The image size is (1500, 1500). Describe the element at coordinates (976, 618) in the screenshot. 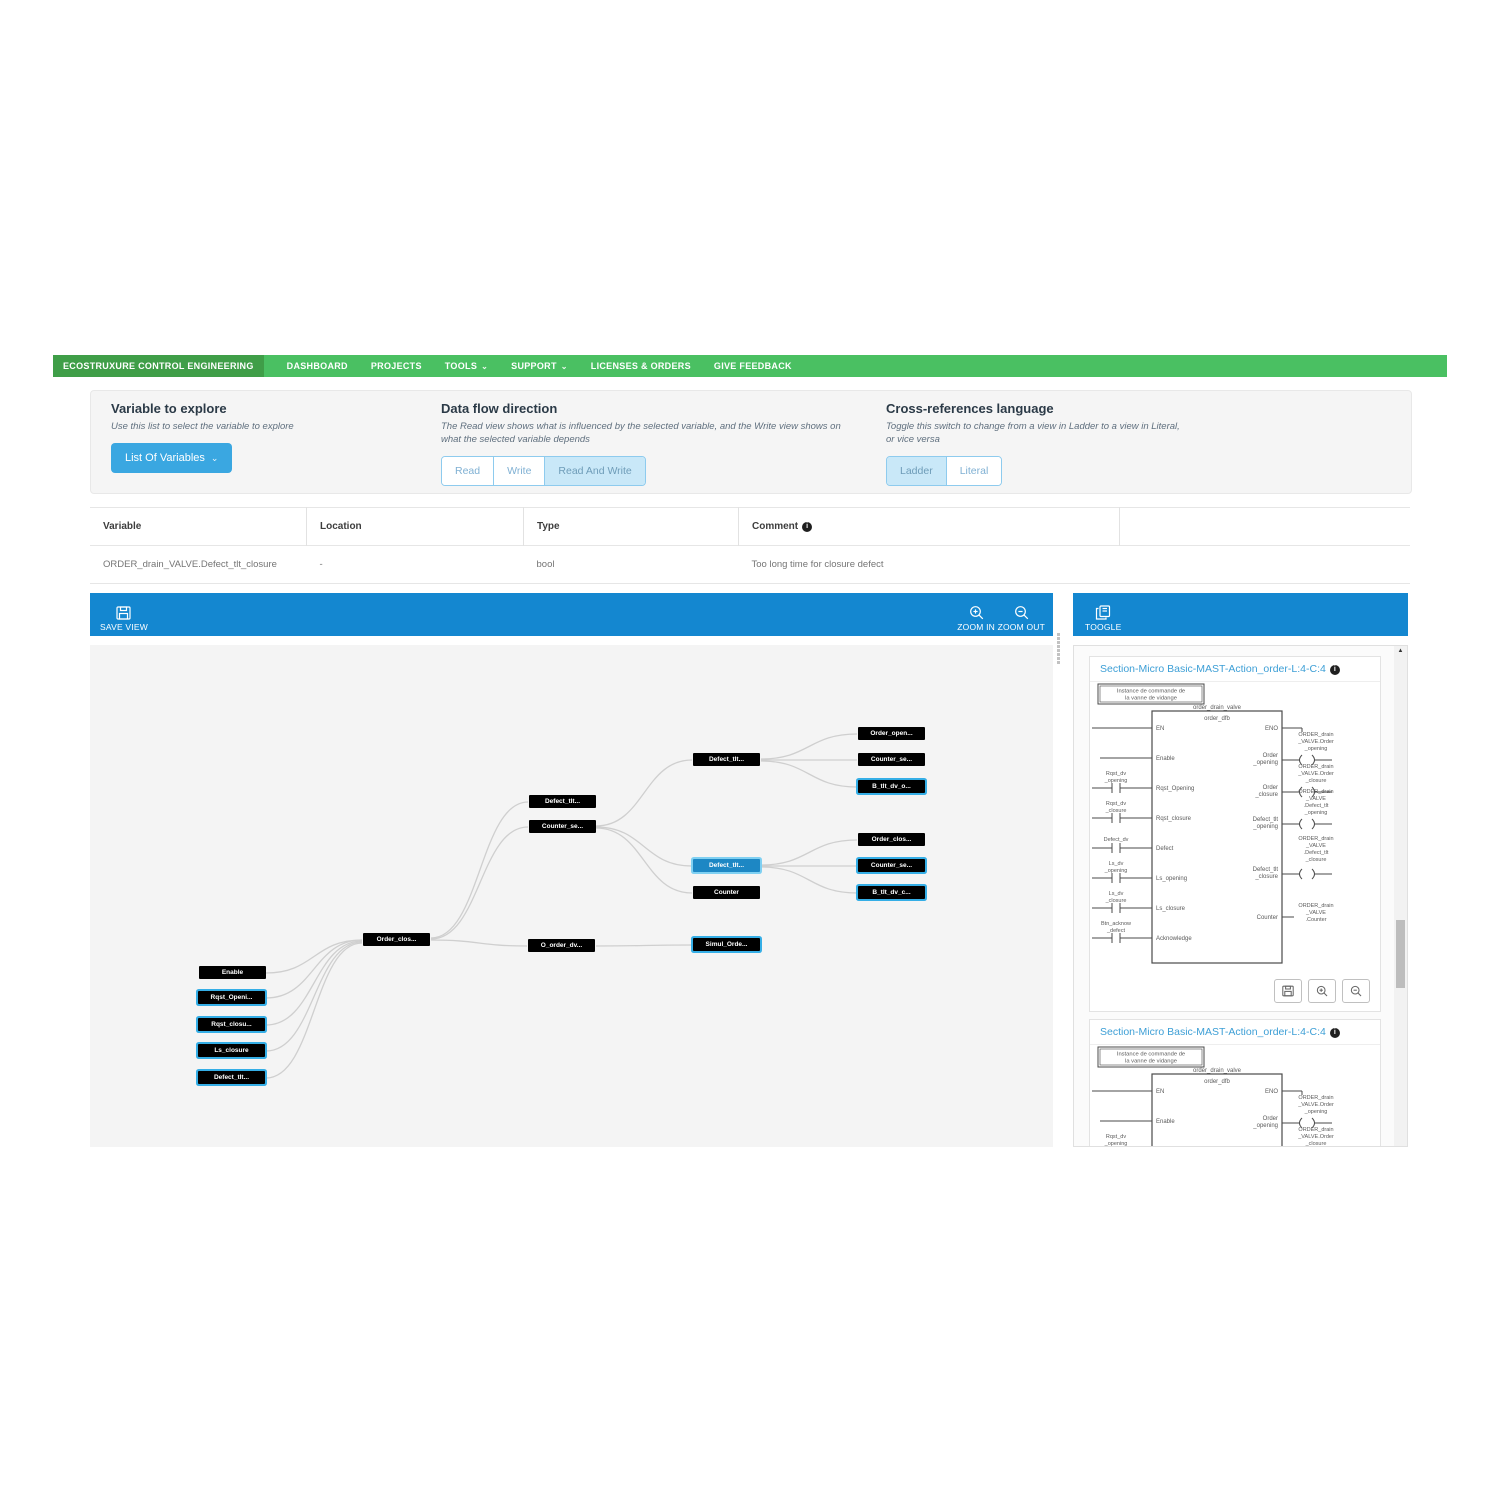

I see `zoom-in-button: ZOOM IN` at that location.